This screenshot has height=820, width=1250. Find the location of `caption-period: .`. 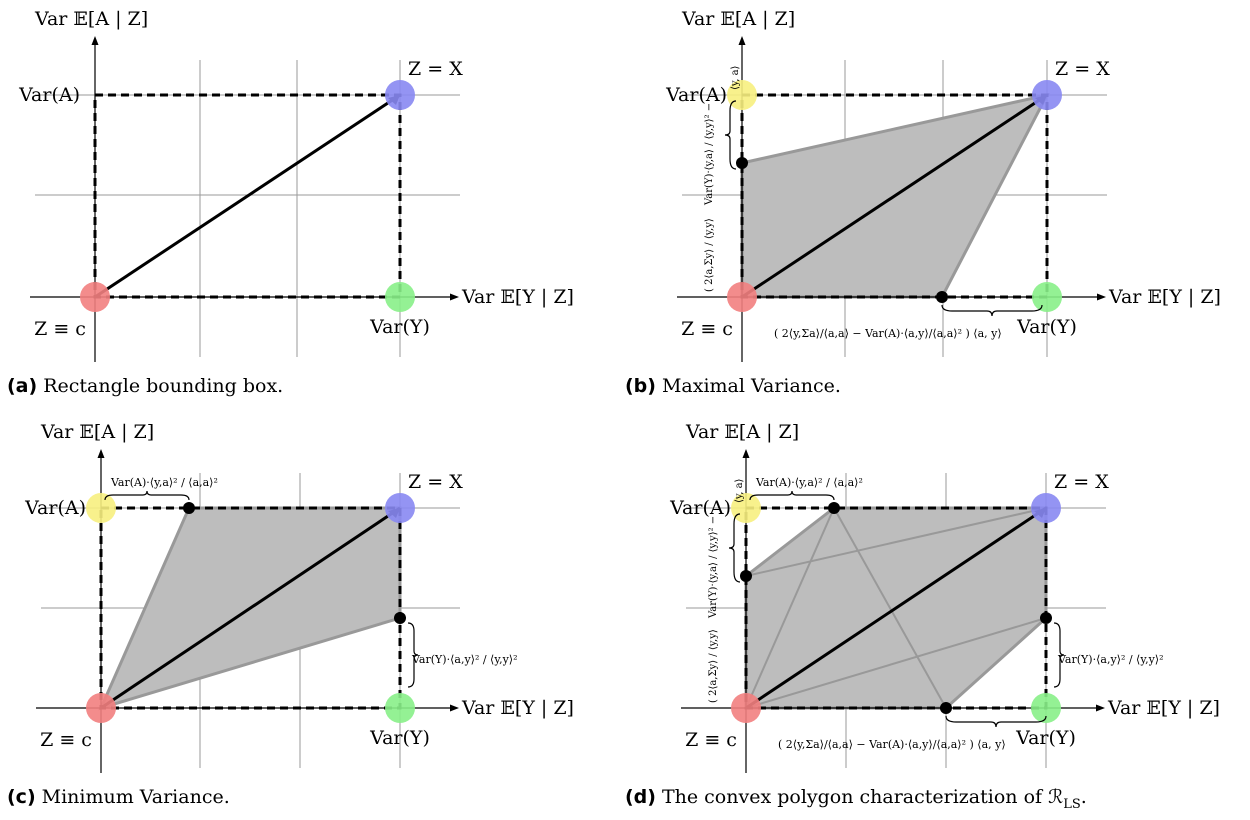

caption-period: . is located at coordinates (1084, 797).